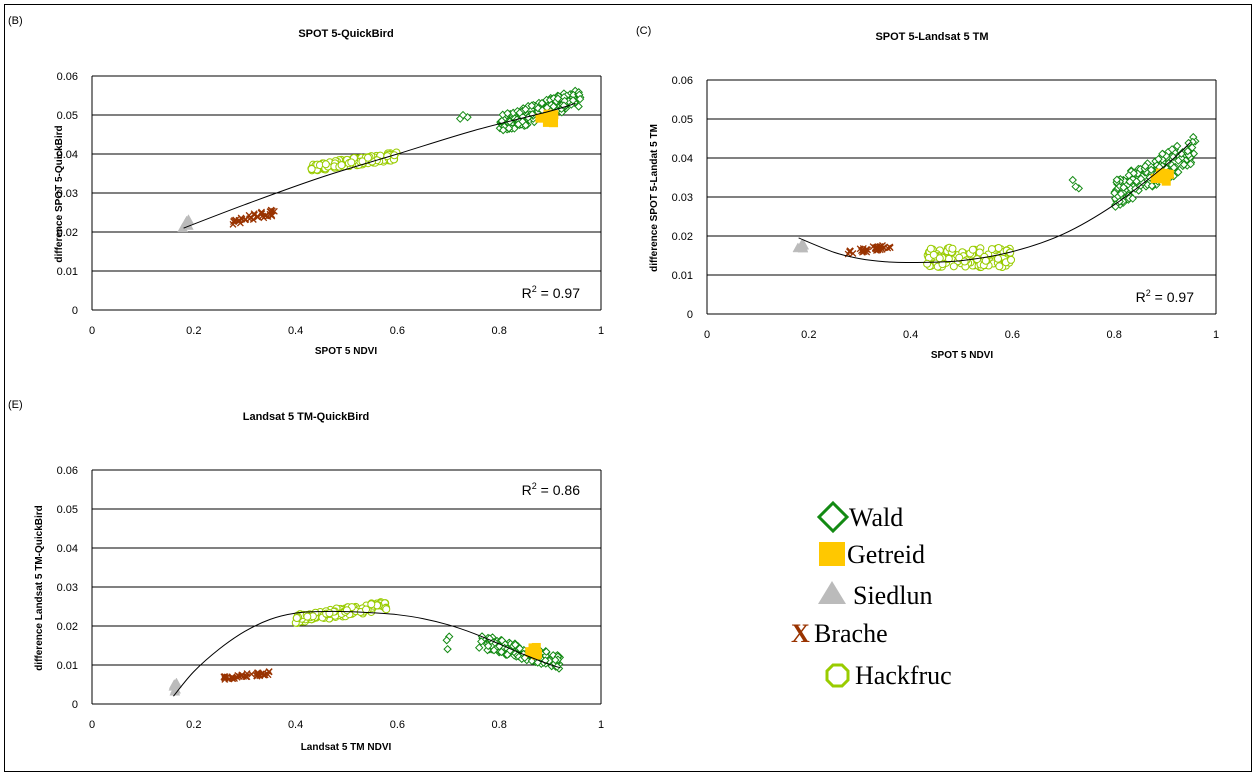 The image size is (1258, 776). What do you see at coordinates (346, 351) in the screenshot?
I see `panel-b-x-axis-label: SPOT 5 NDVI` at bounding box center [346, 351].